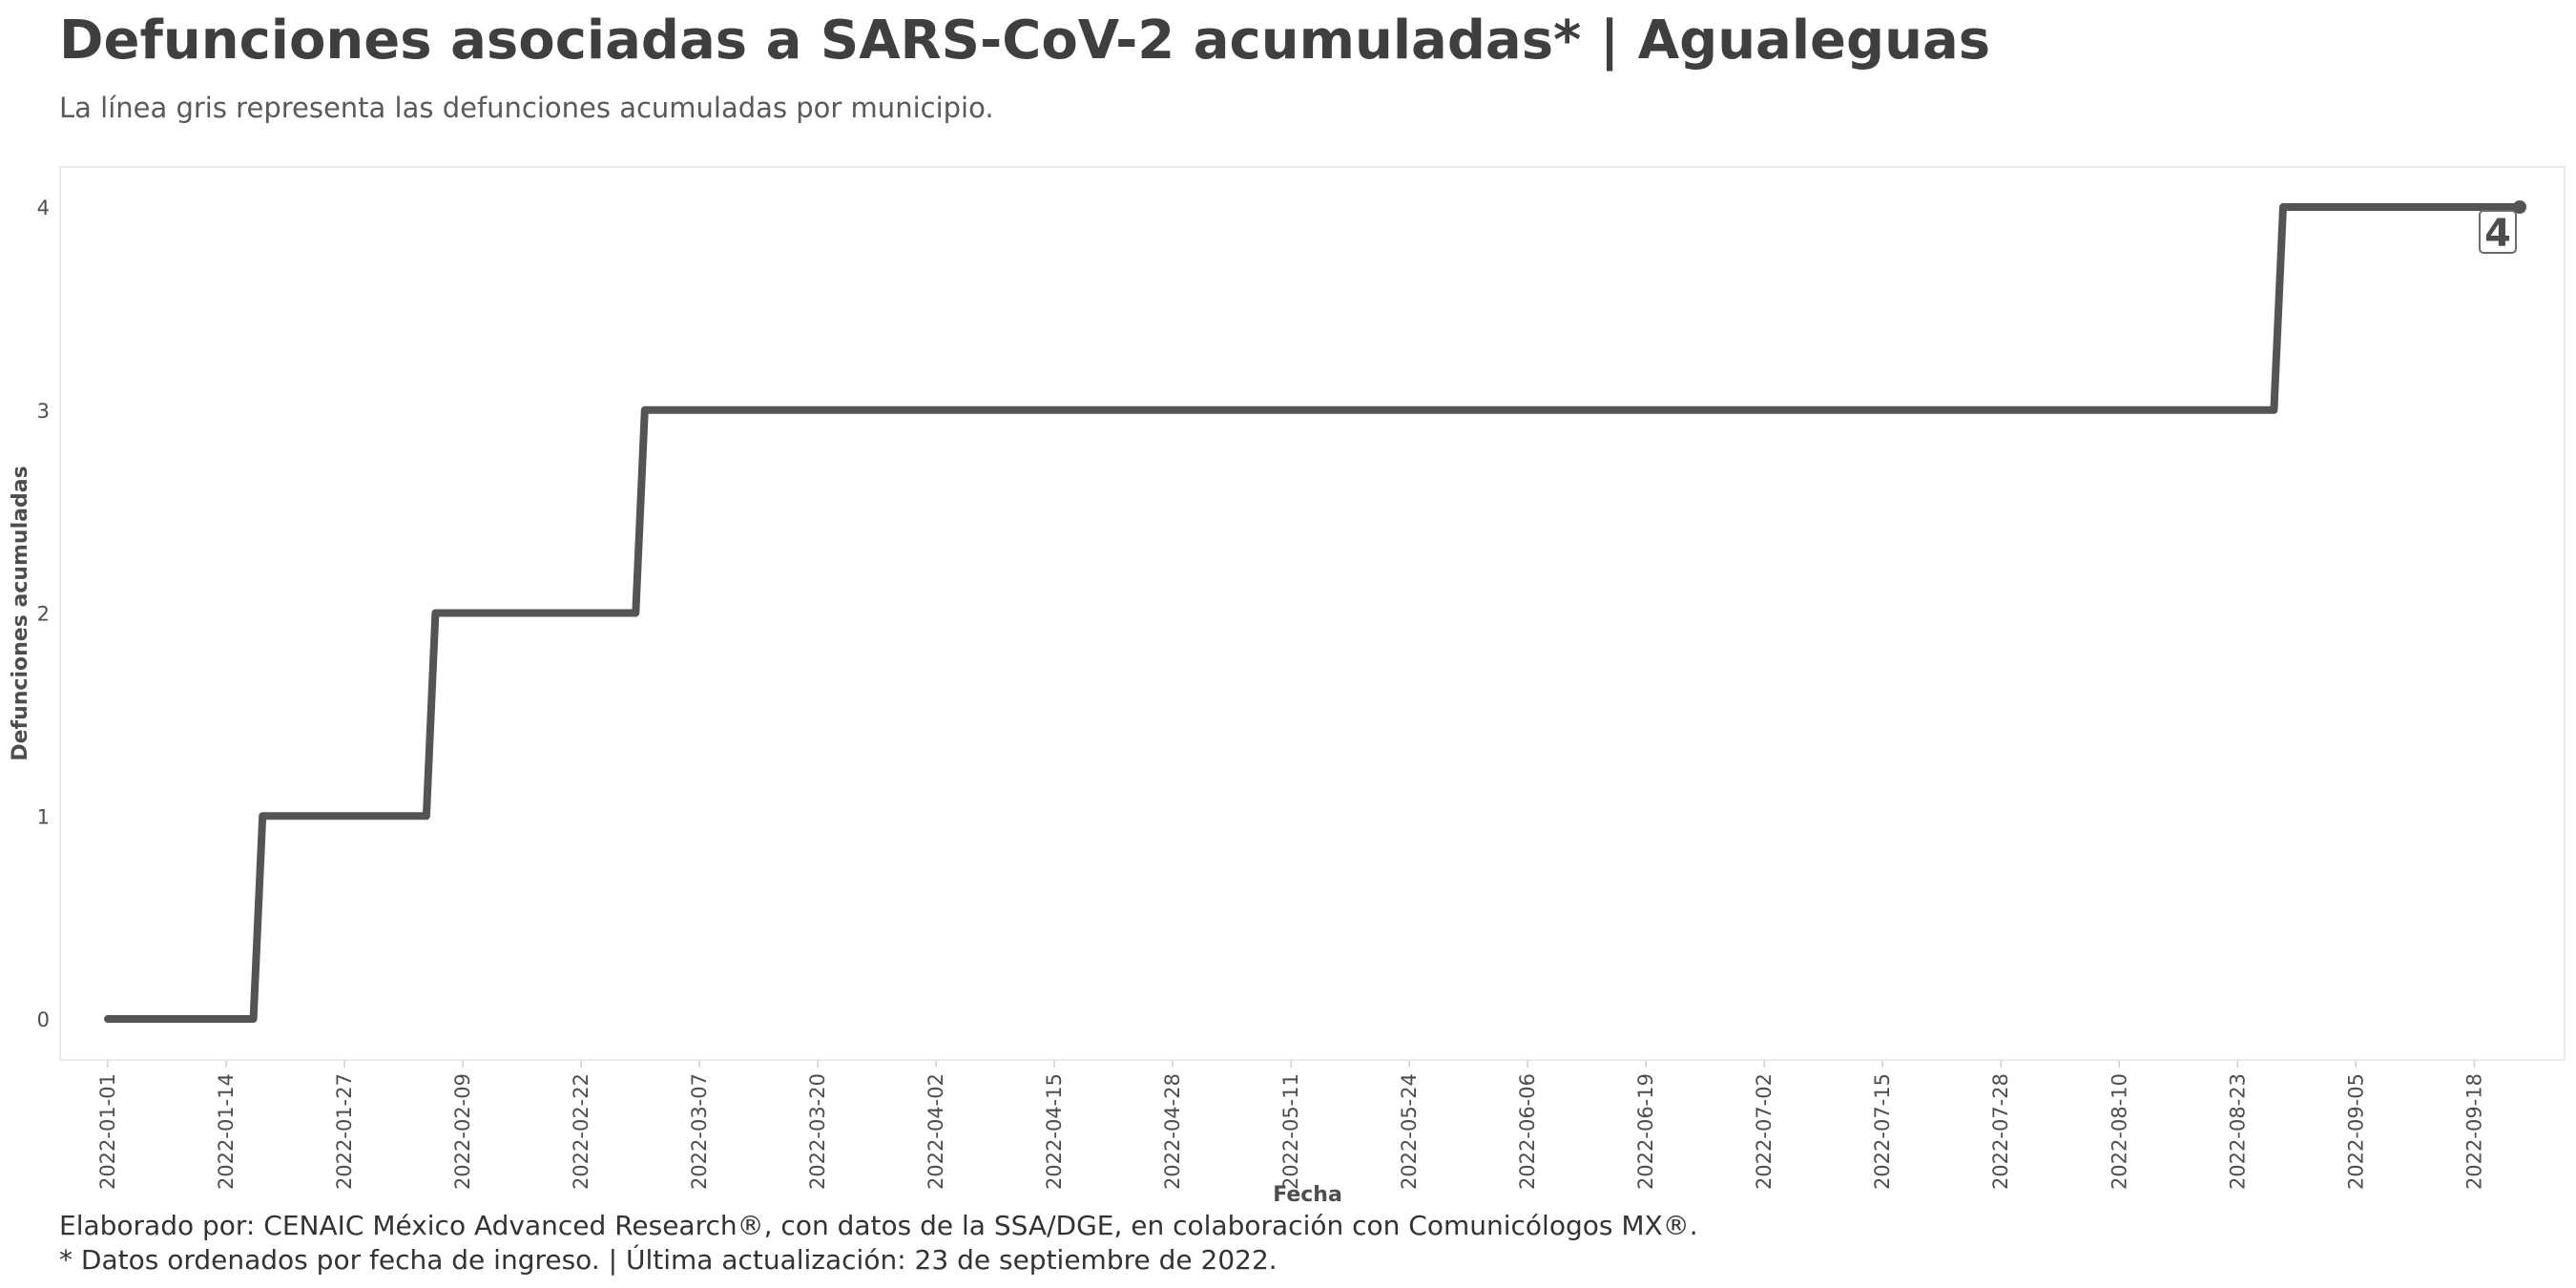  What do you see at coordinates (43, 614) in the screenshot?
I see `y-tick-label: 2` at bounding box center [43, 614].